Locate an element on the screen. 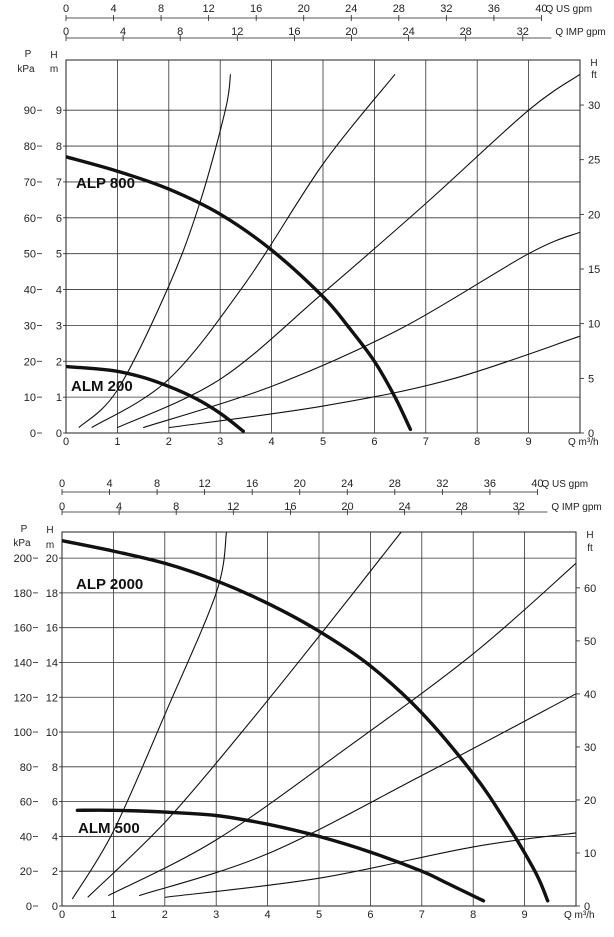 The height and width of the screenshot is (937, 614). x-tick-label: 9 is located at coordinates (529, 442).